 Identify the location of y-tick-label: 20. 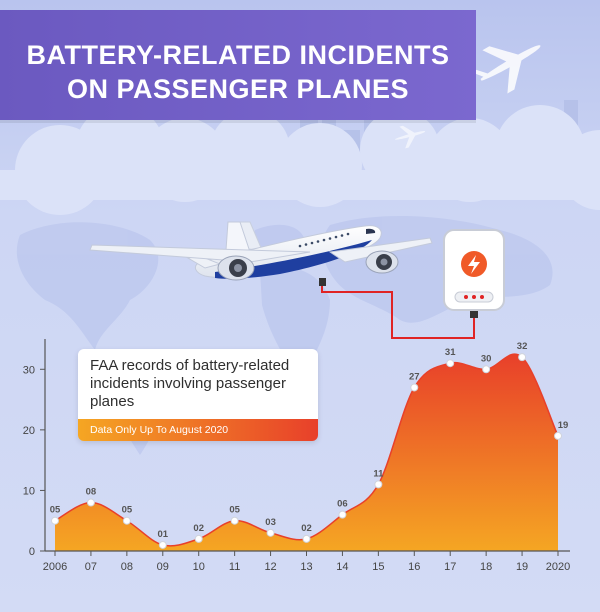
(29, 431).